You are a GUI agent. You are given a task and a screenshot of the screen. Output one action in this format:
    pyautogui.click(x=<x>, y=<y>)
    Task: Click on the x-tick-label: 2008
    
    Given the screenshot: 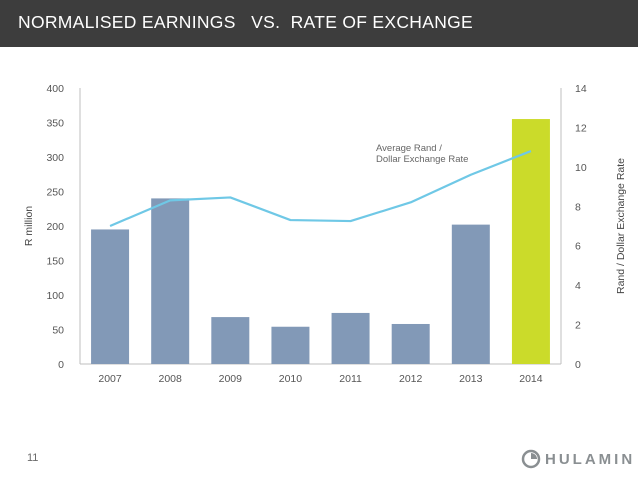 What is the action you would take?
    pyautogui.click(x=171, y=379)
    